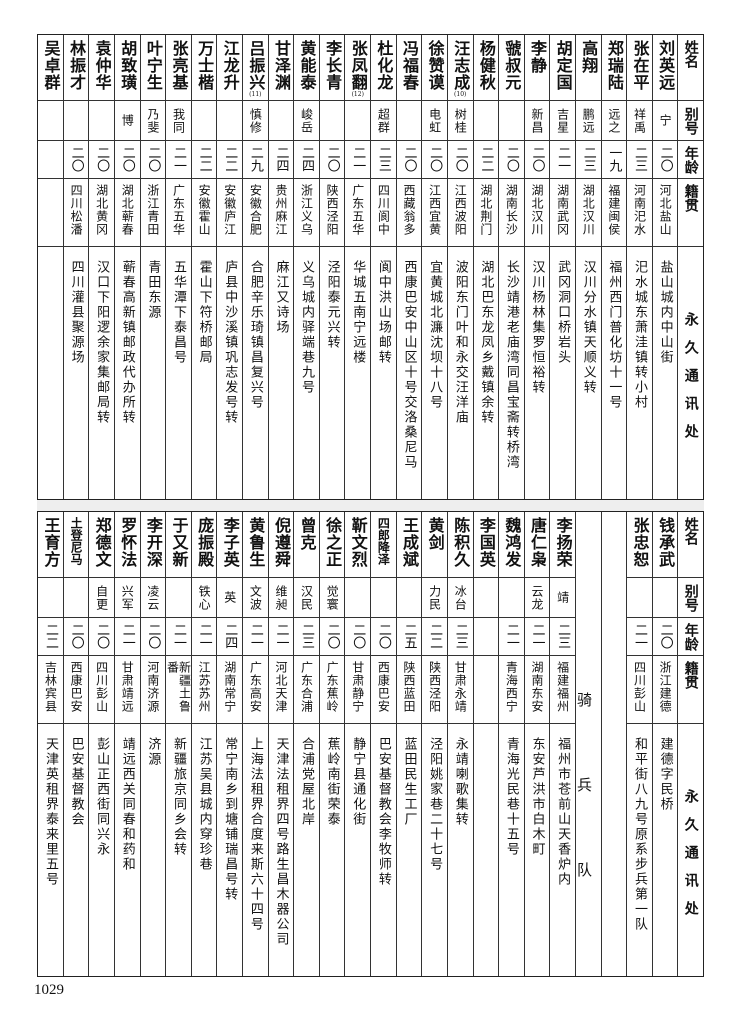 This screenshot has height=1024, width=745. Describe the element at coordinates (460, 213) in the screenshot. I see `origin-cell: 江西波阳` at that location.